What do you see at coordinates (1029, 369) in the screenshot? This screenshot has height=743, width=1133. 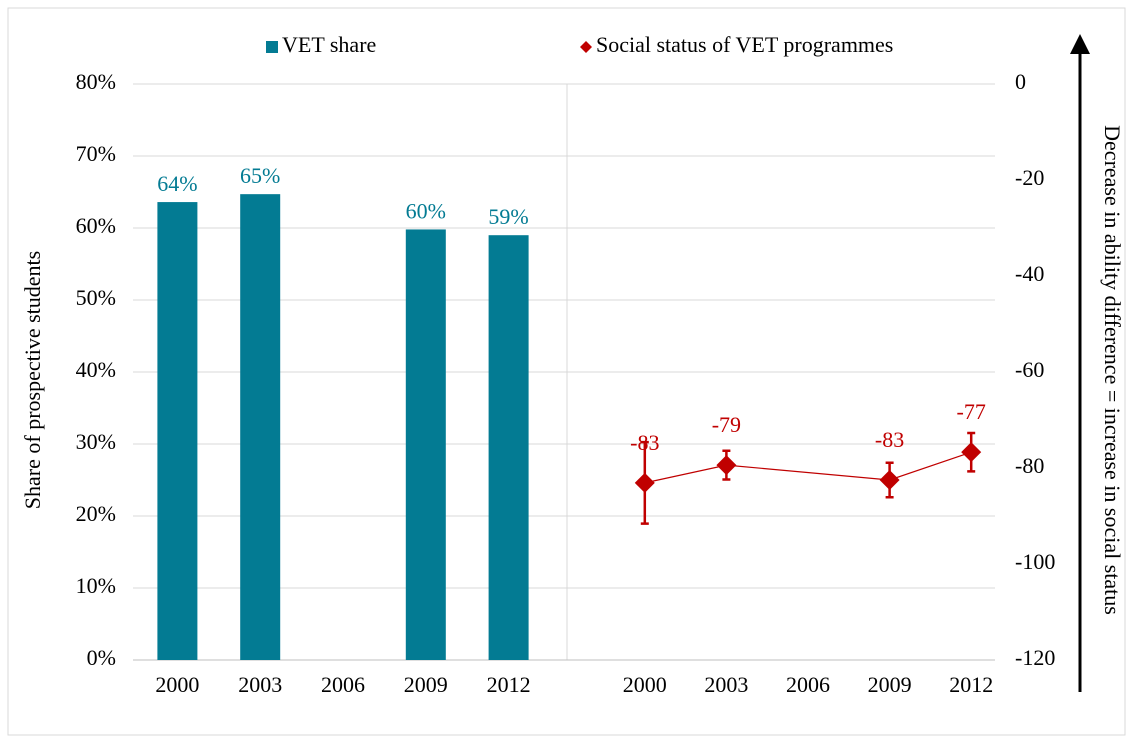 I see `y2-tick-label: -60` at bounding box center [1029, 369].